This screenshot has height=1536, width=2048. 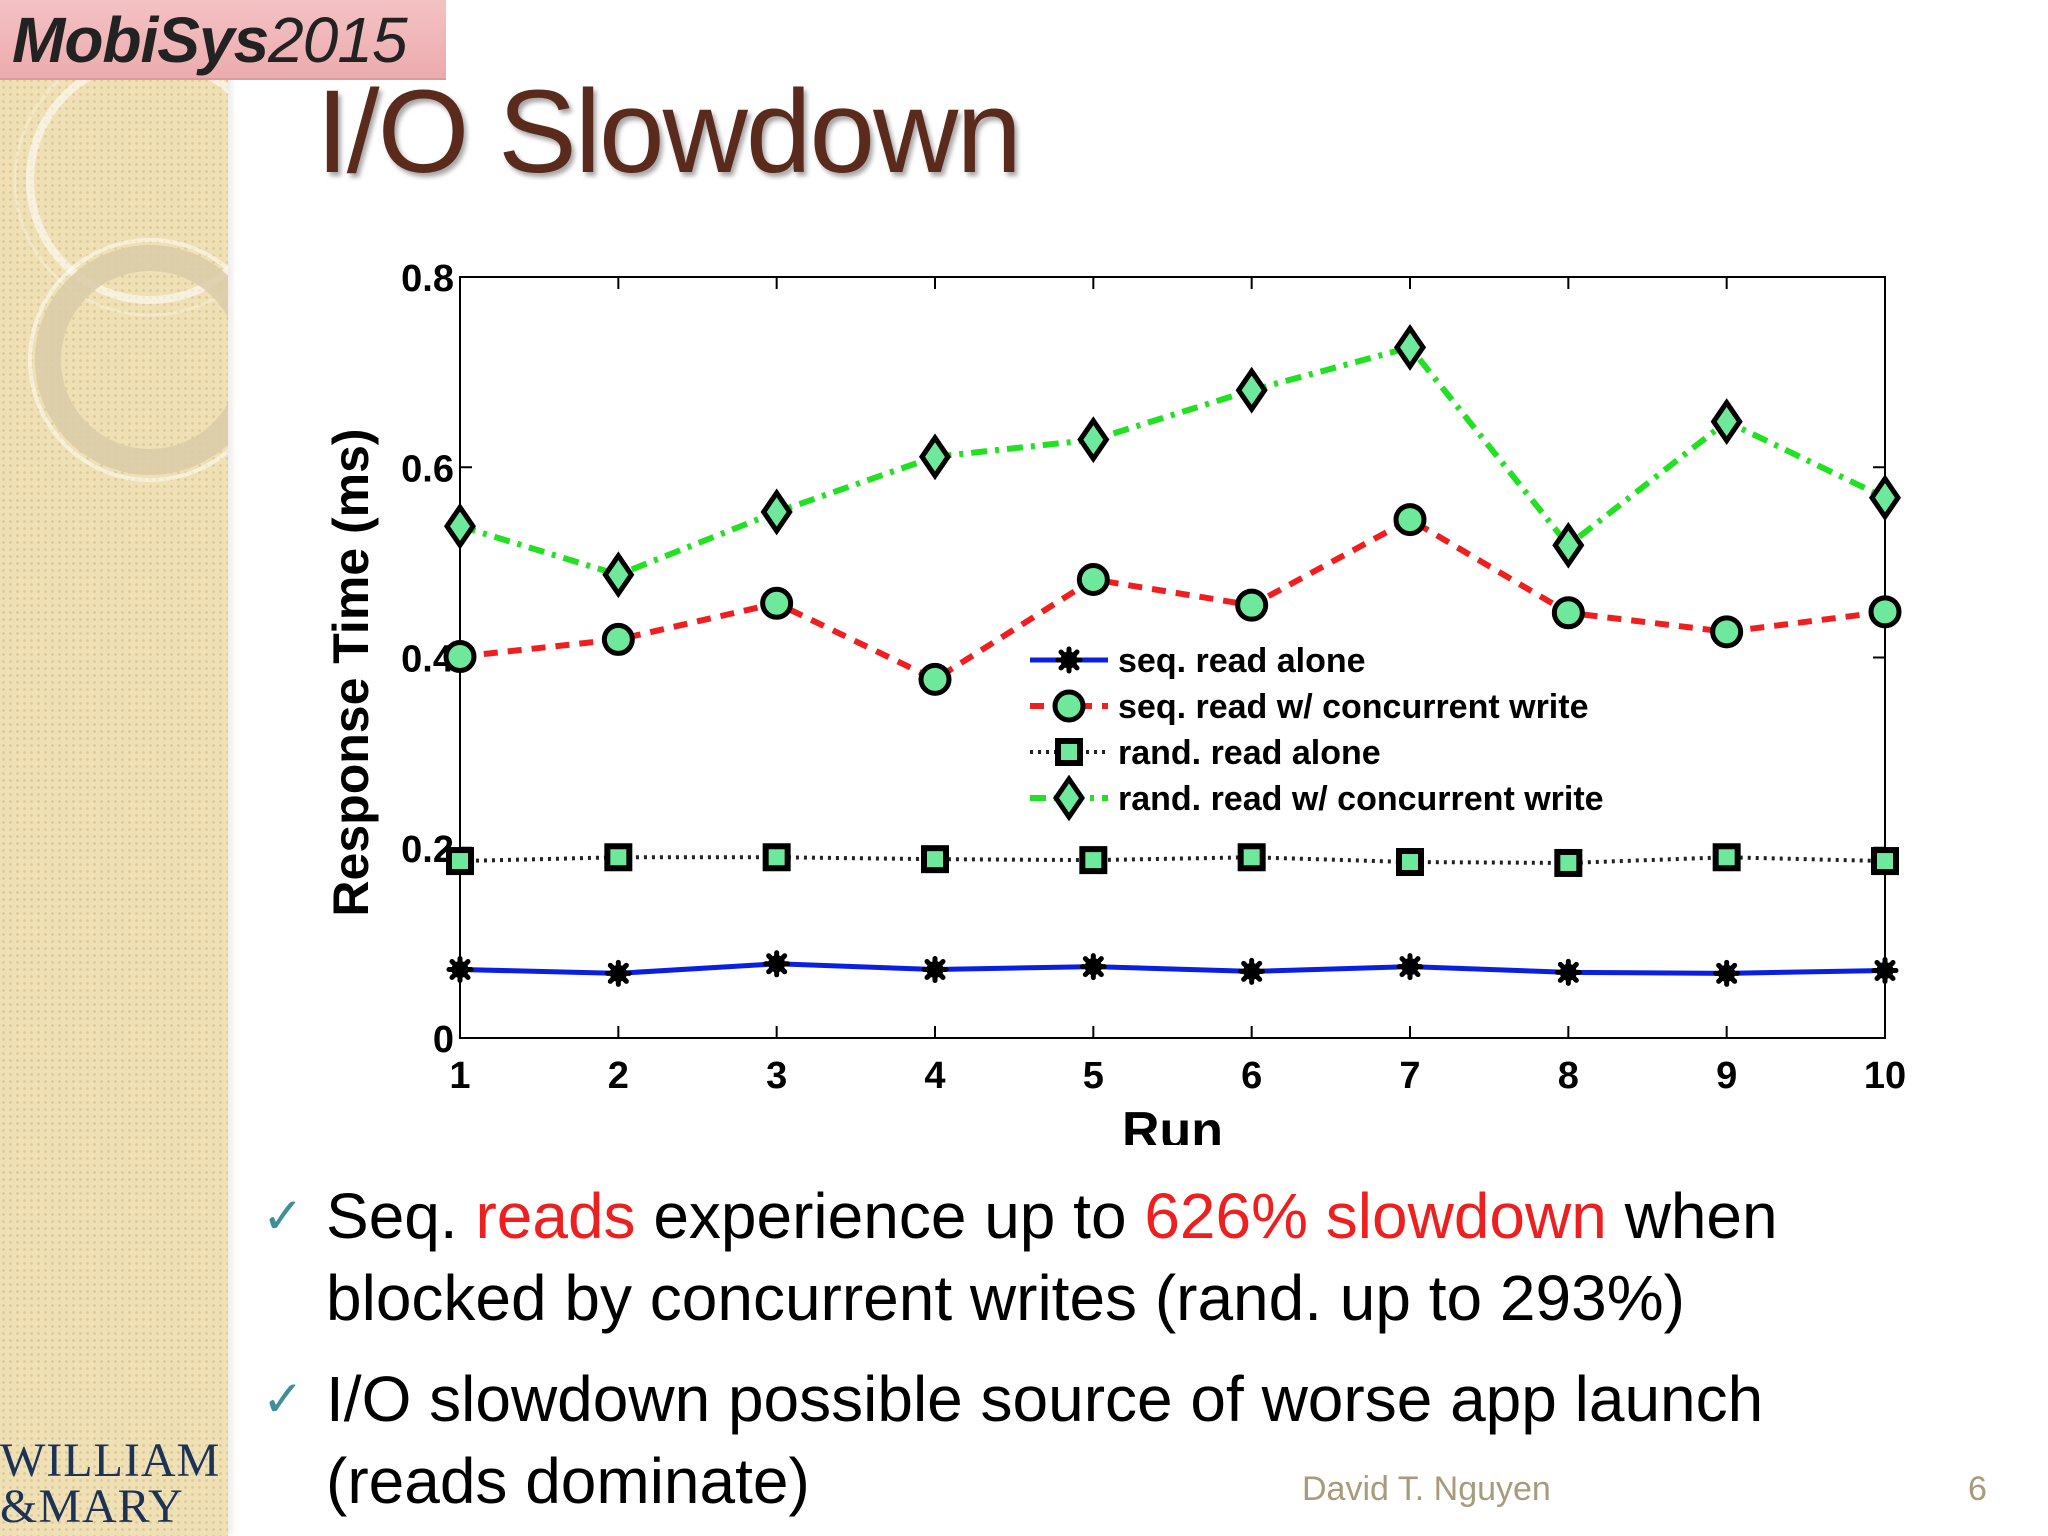 What do you see at coordinates (555, 1216) in the screenshot?
I see `bullet-1-segment: reads` at bounding box center [555, 1216].